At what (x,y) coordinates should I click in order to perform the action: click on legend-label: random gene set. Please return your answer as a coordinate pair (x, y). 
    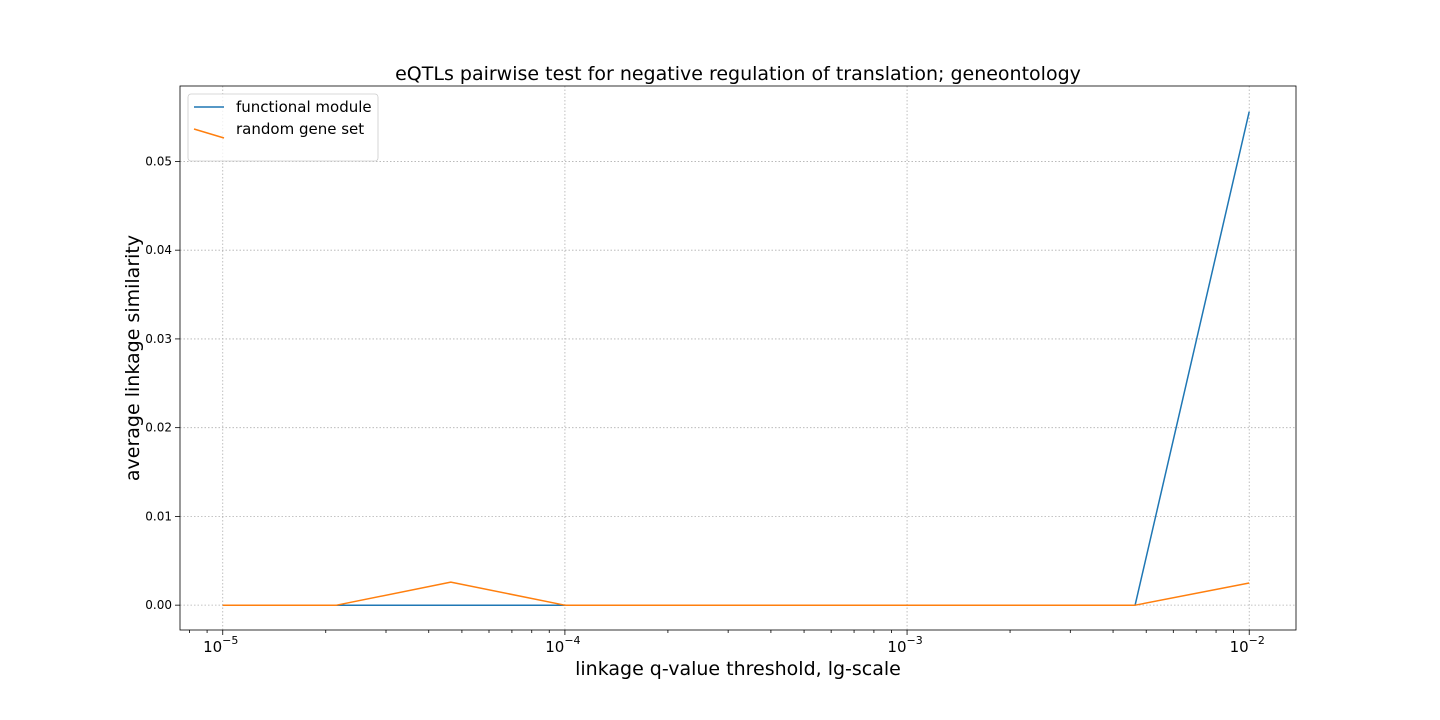
    Looking at the image, I should click on (300, 129).